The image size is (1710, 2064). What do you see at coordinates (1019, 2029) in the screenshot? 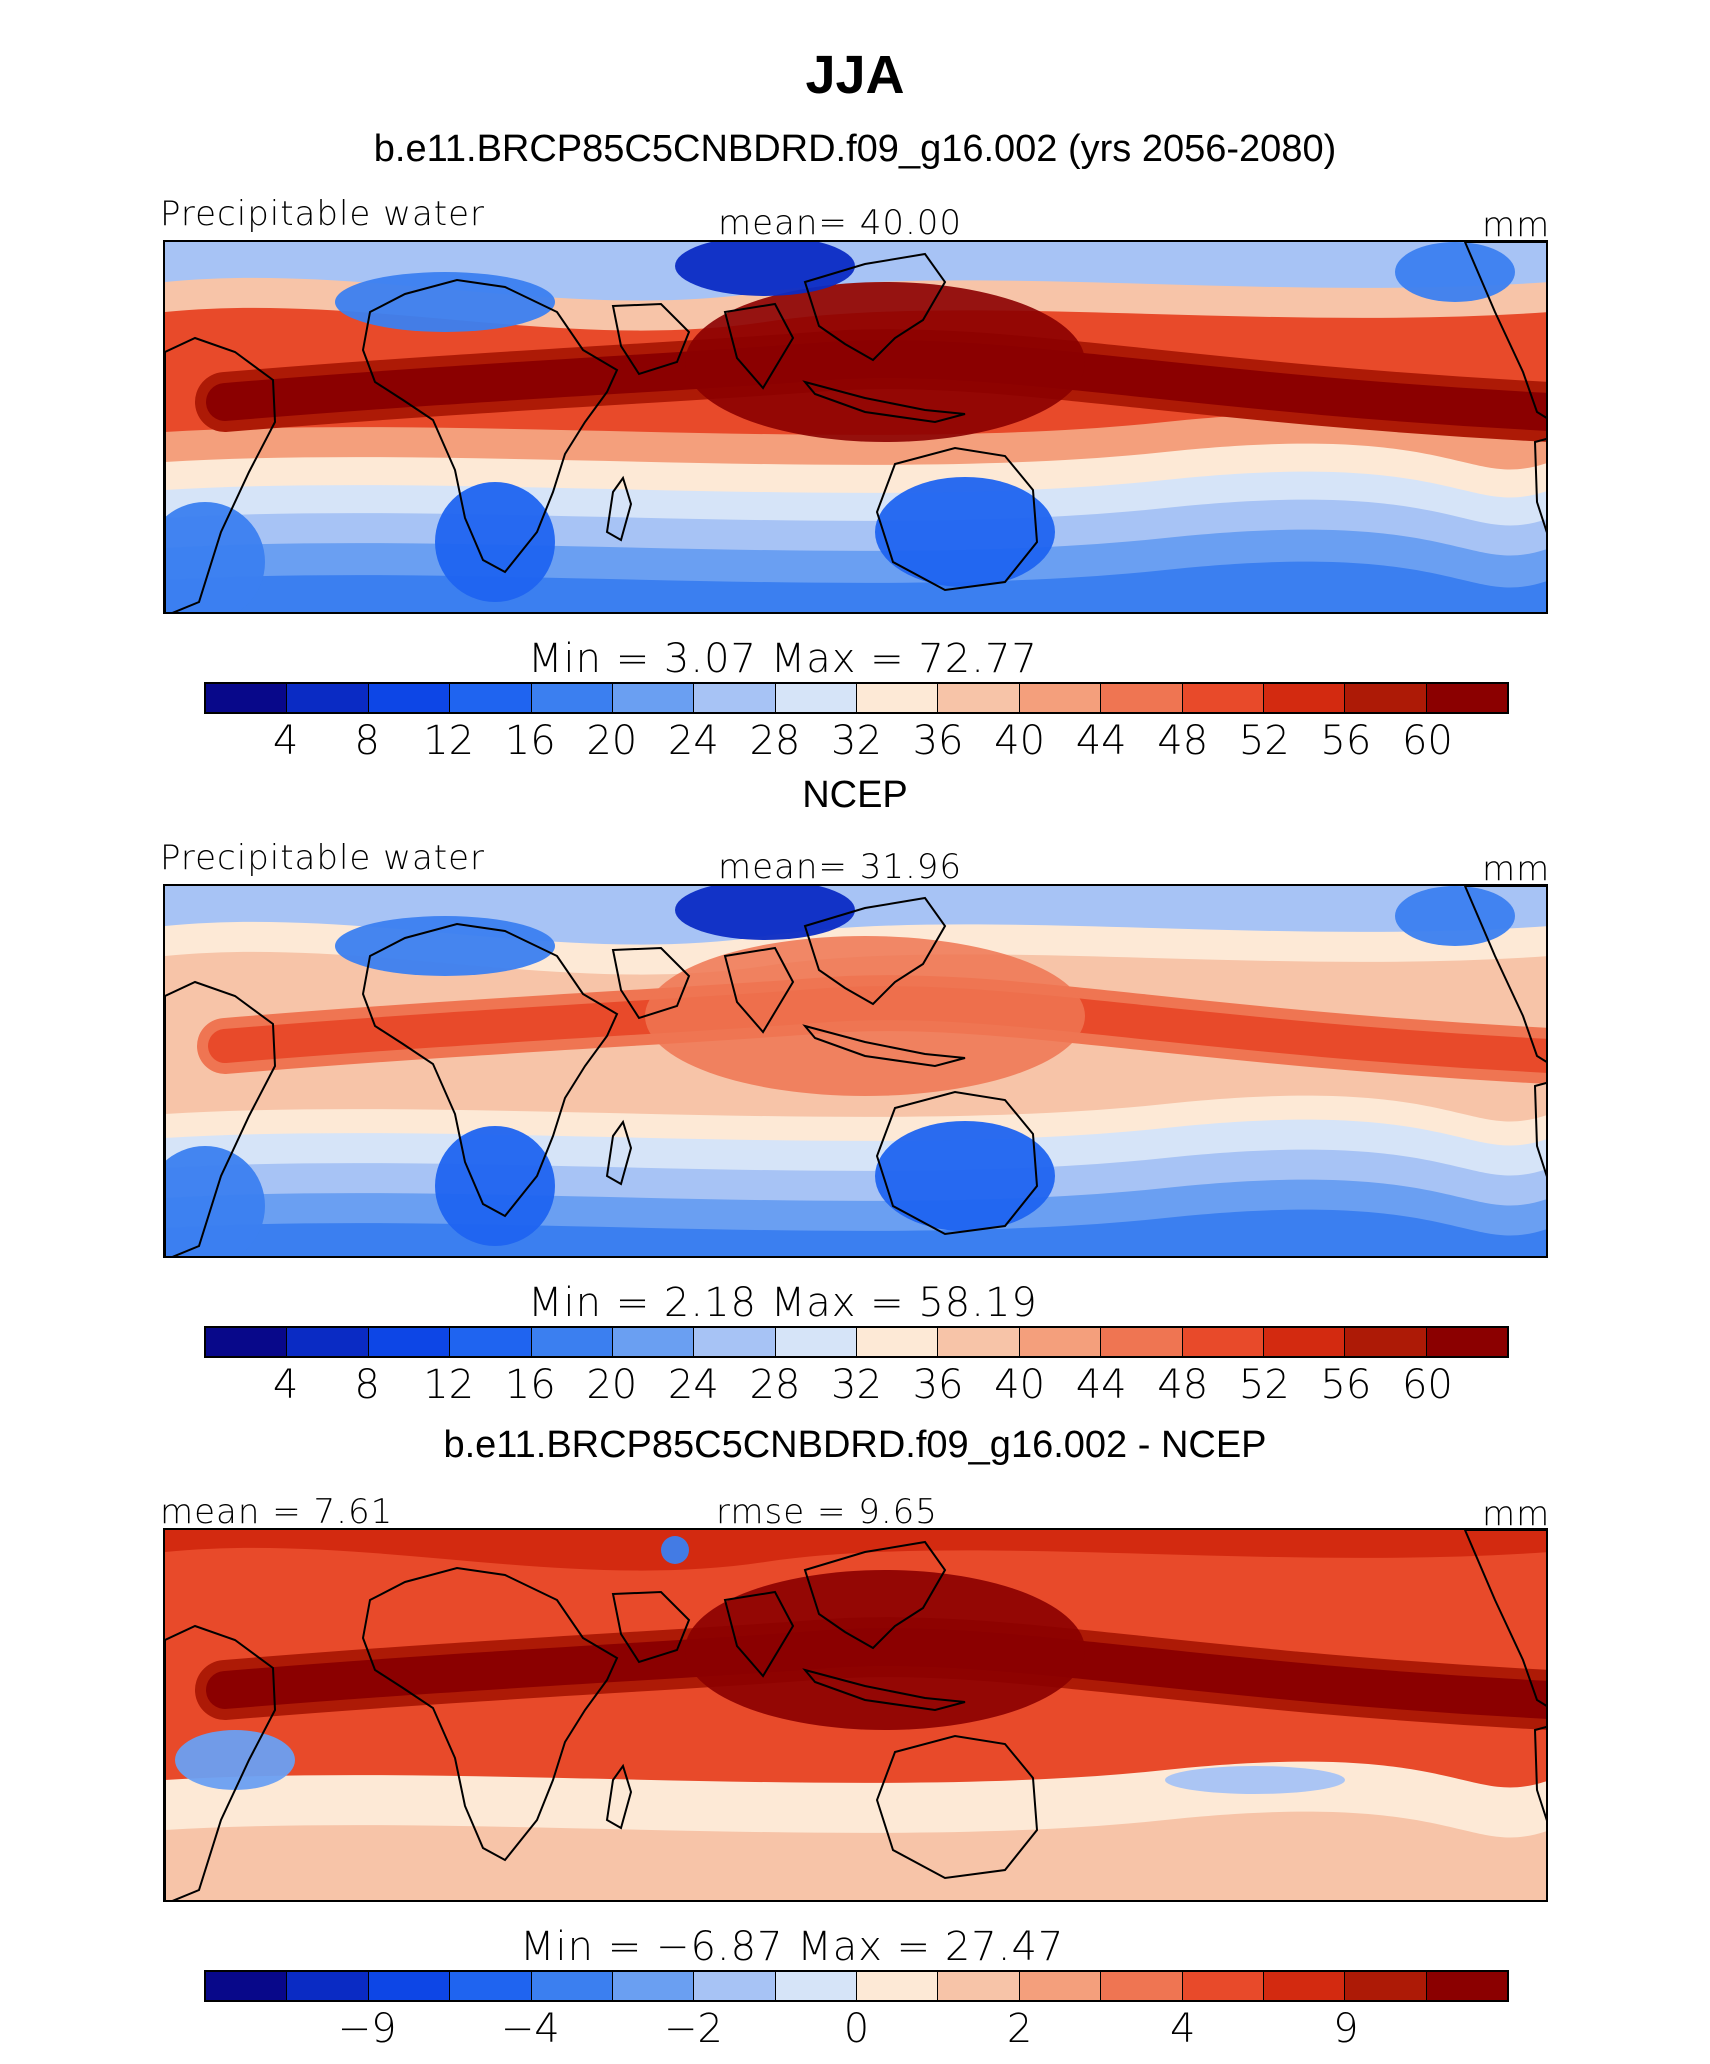
I see `panel-3-colorbar-tick-label: 2` at bounding box center [1019, 2029].